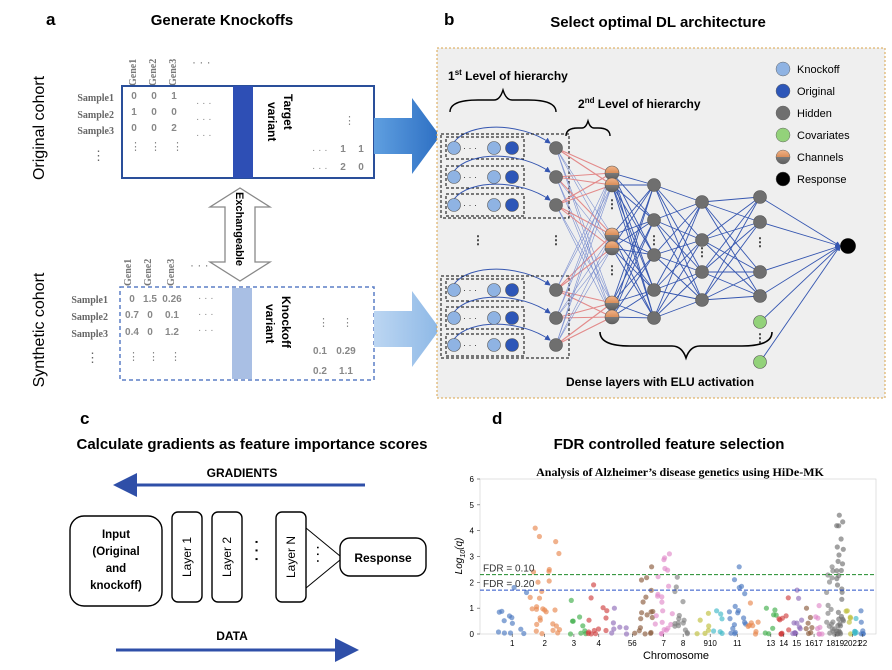 This screenshot has height=670, width=892. What do you see at coordinates (51, 19) in the screenshot?
I see `panel-a-letter: a` at bounding box center [51, 19].